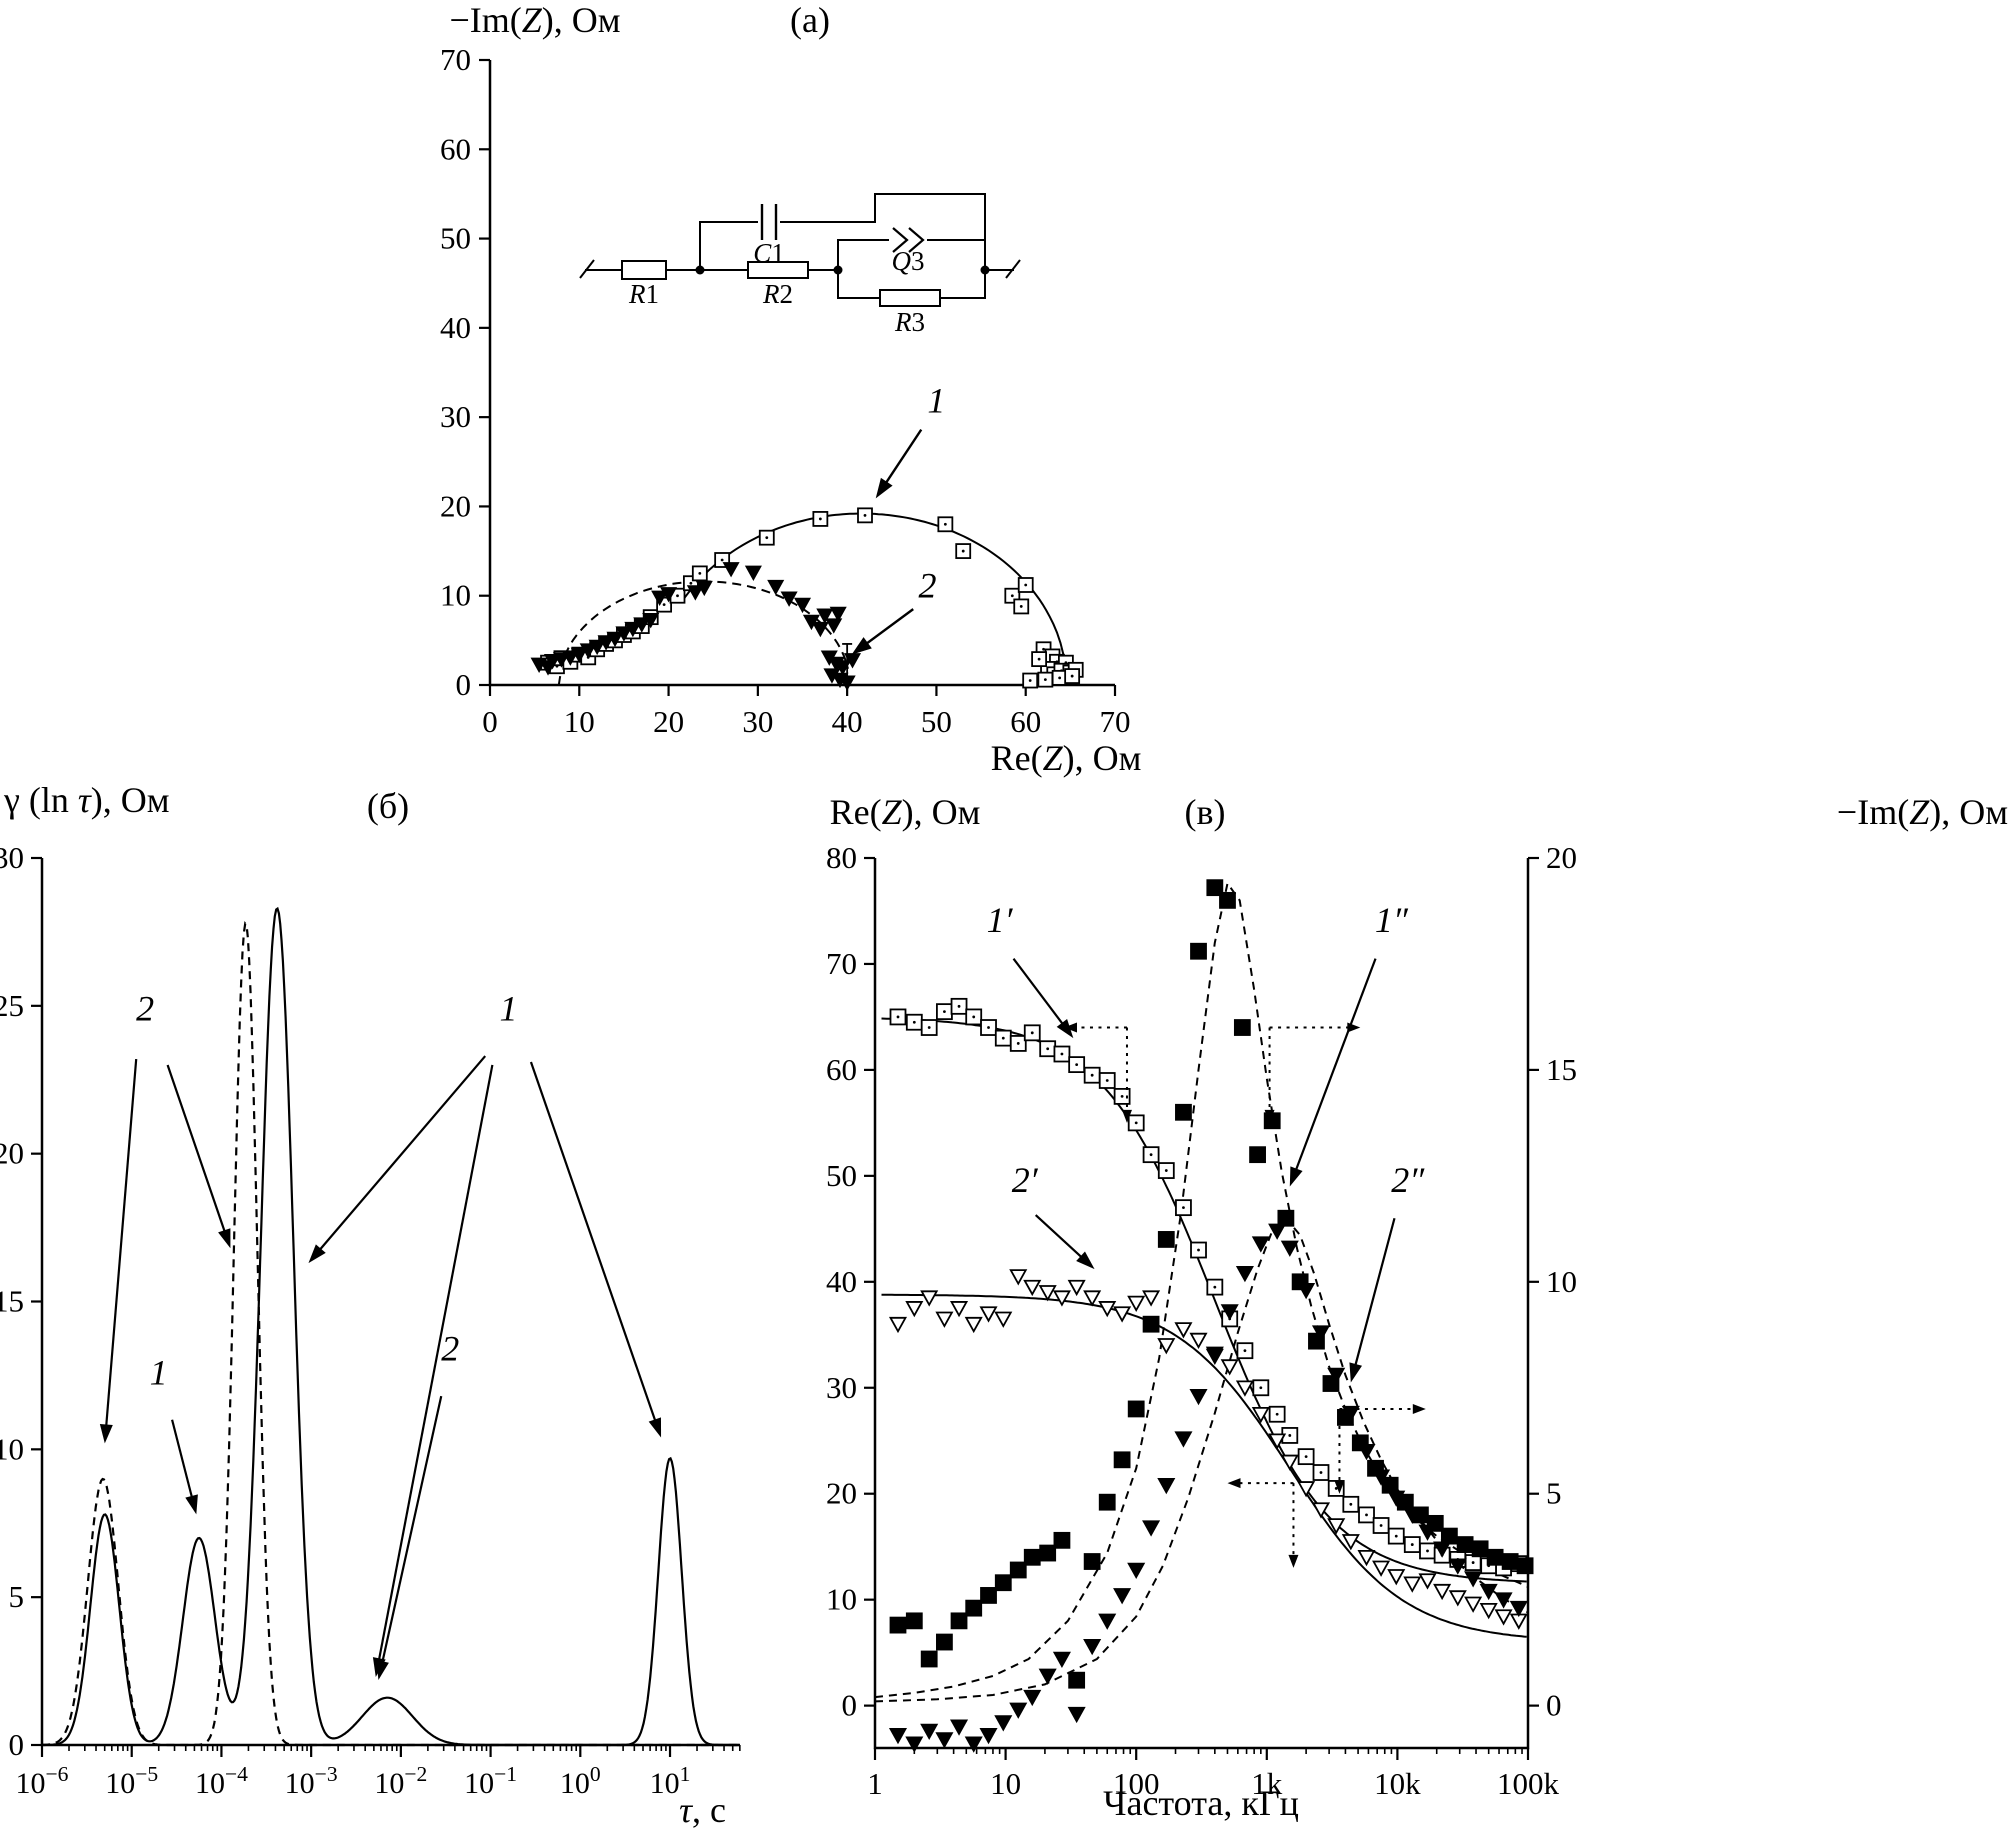  Describe the element at coordinates (841, 857) in the screenshot. I see `left-y-tick-label: 80` at that location.